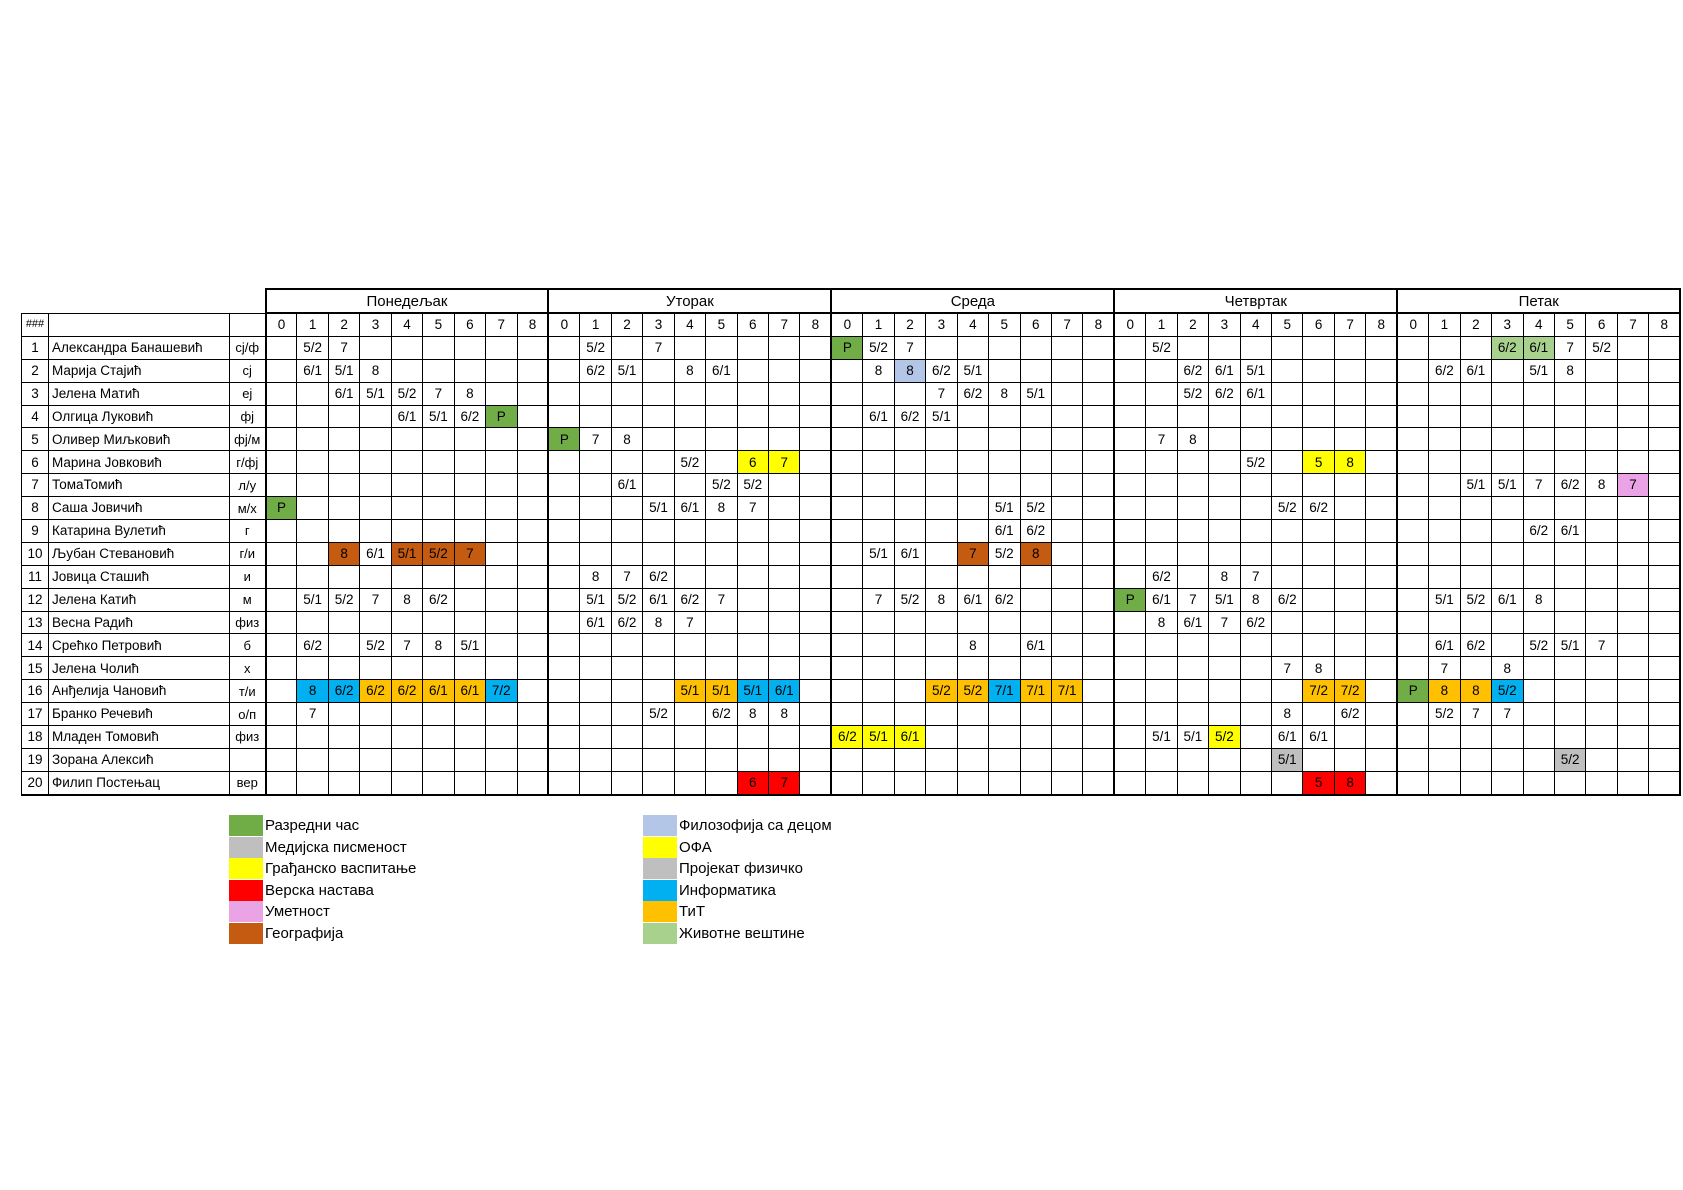  Describe the element at coordinates (737, 825) in the screenshot. I see `legend-item: Филозофија са децом` at that location.